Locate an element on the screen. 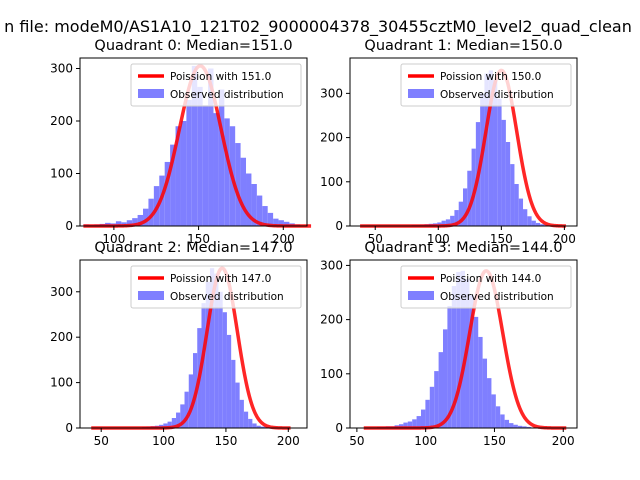  legend-poisson-label: Poission with 150.0 is located at coordinates (490, 77).